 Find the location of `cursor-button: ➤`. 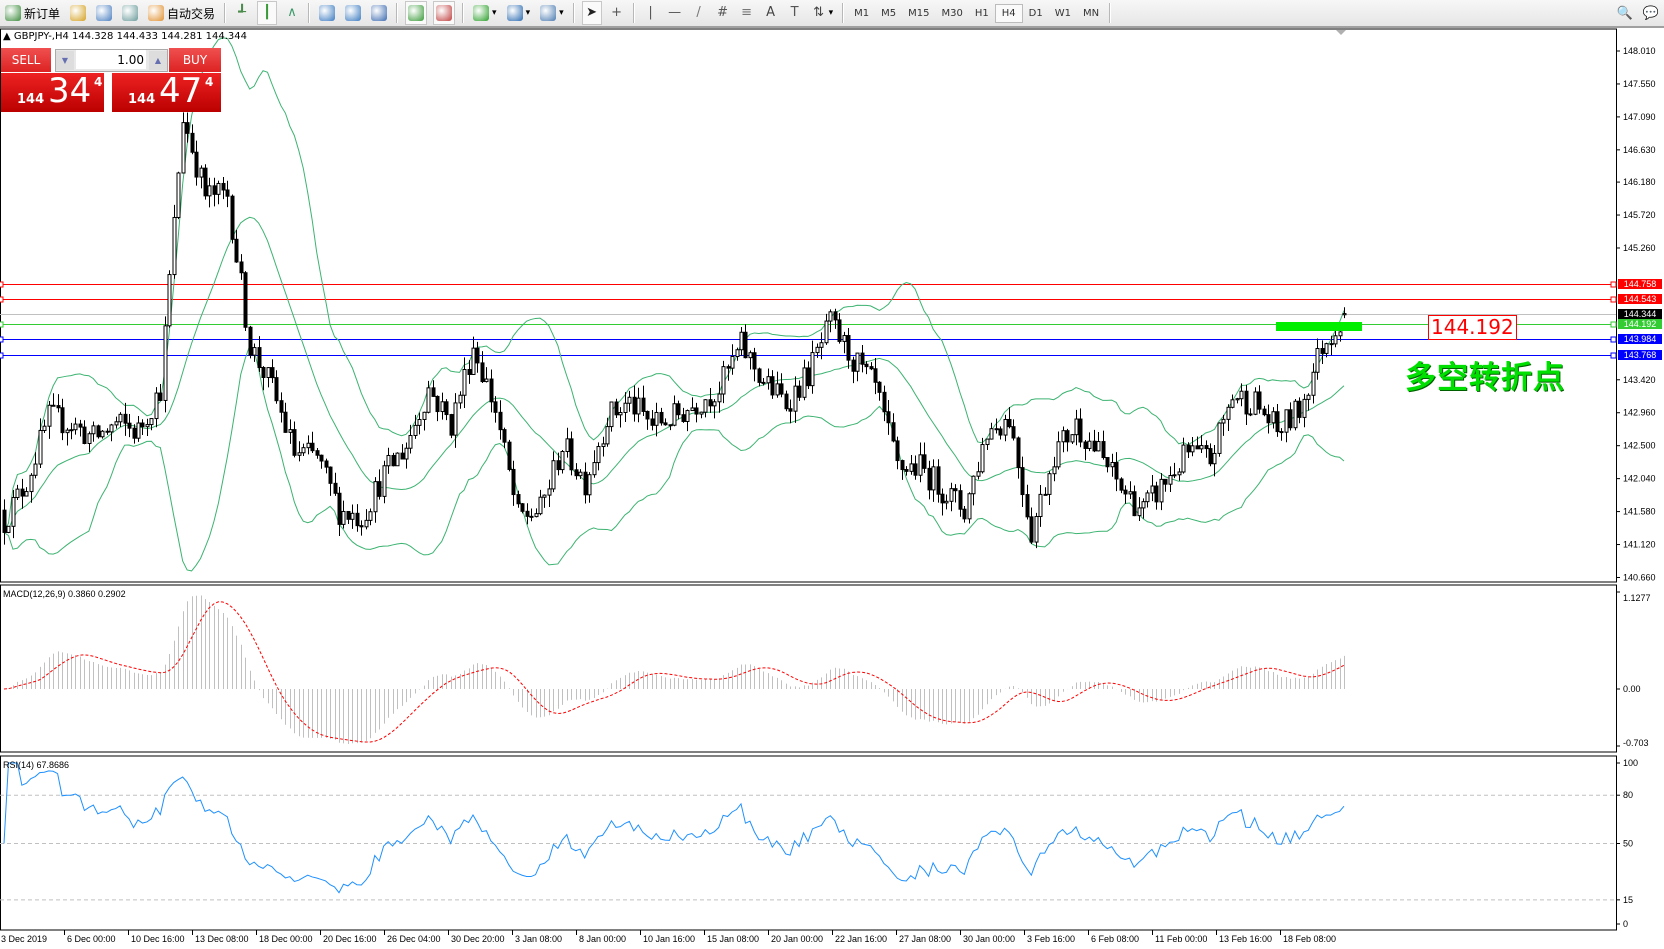

cursor-button: ➤ is located at coordinates (591, 13).